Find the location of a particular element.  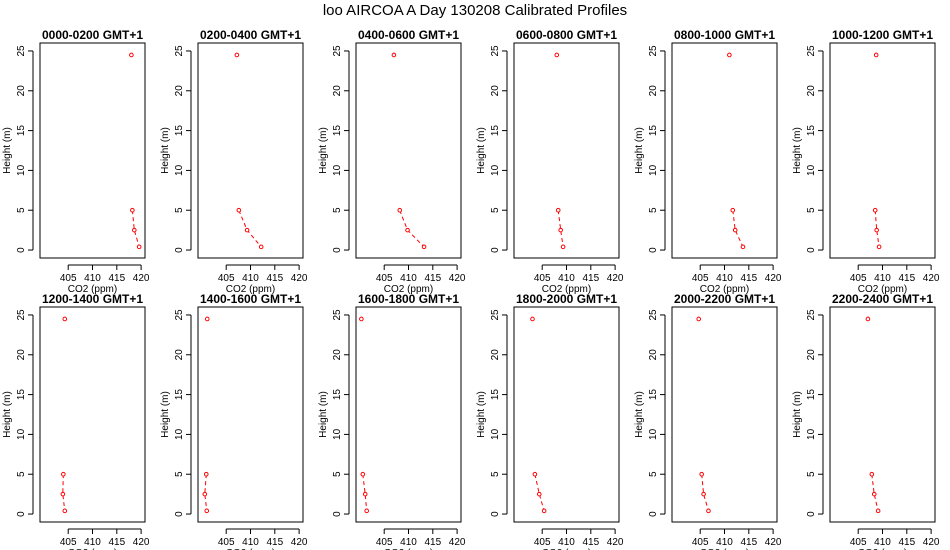

panel-title: 2200-2400 GMT+1 is located at coordinates (882, 299).